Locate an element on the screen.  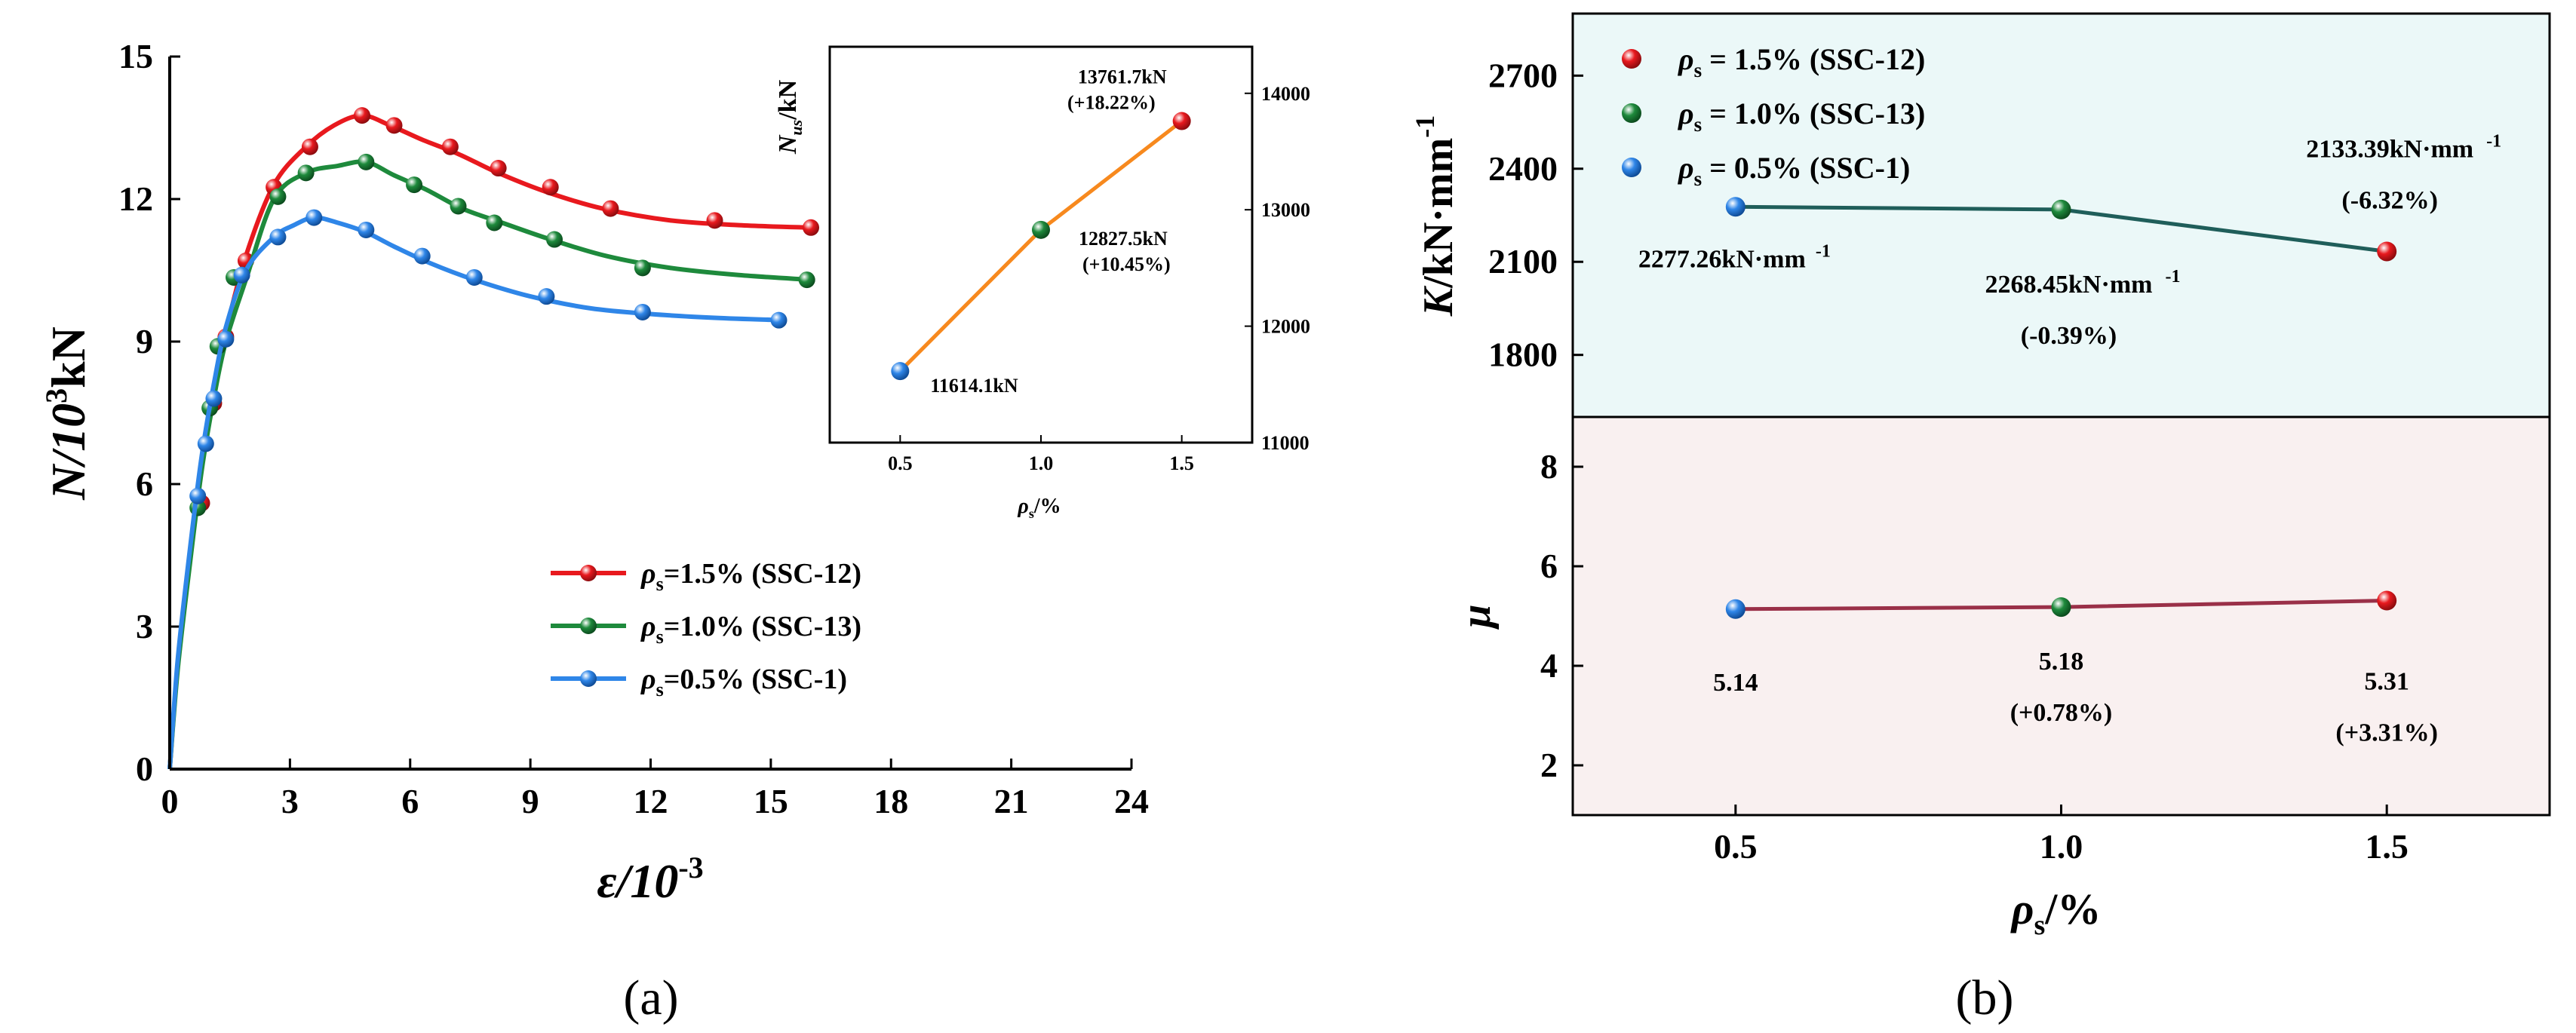
inset-y-title: Nus/kN is located at coordinates (790, 117).